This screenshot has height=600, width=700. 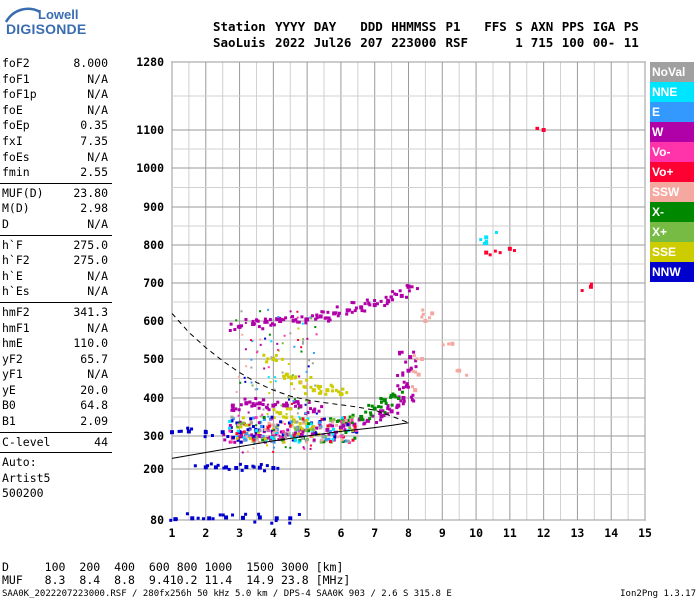 What do you see at coordinates (631, 26) in the screenshot?
I see `hdr-label-11: PS` at bounding box center [631, 26].